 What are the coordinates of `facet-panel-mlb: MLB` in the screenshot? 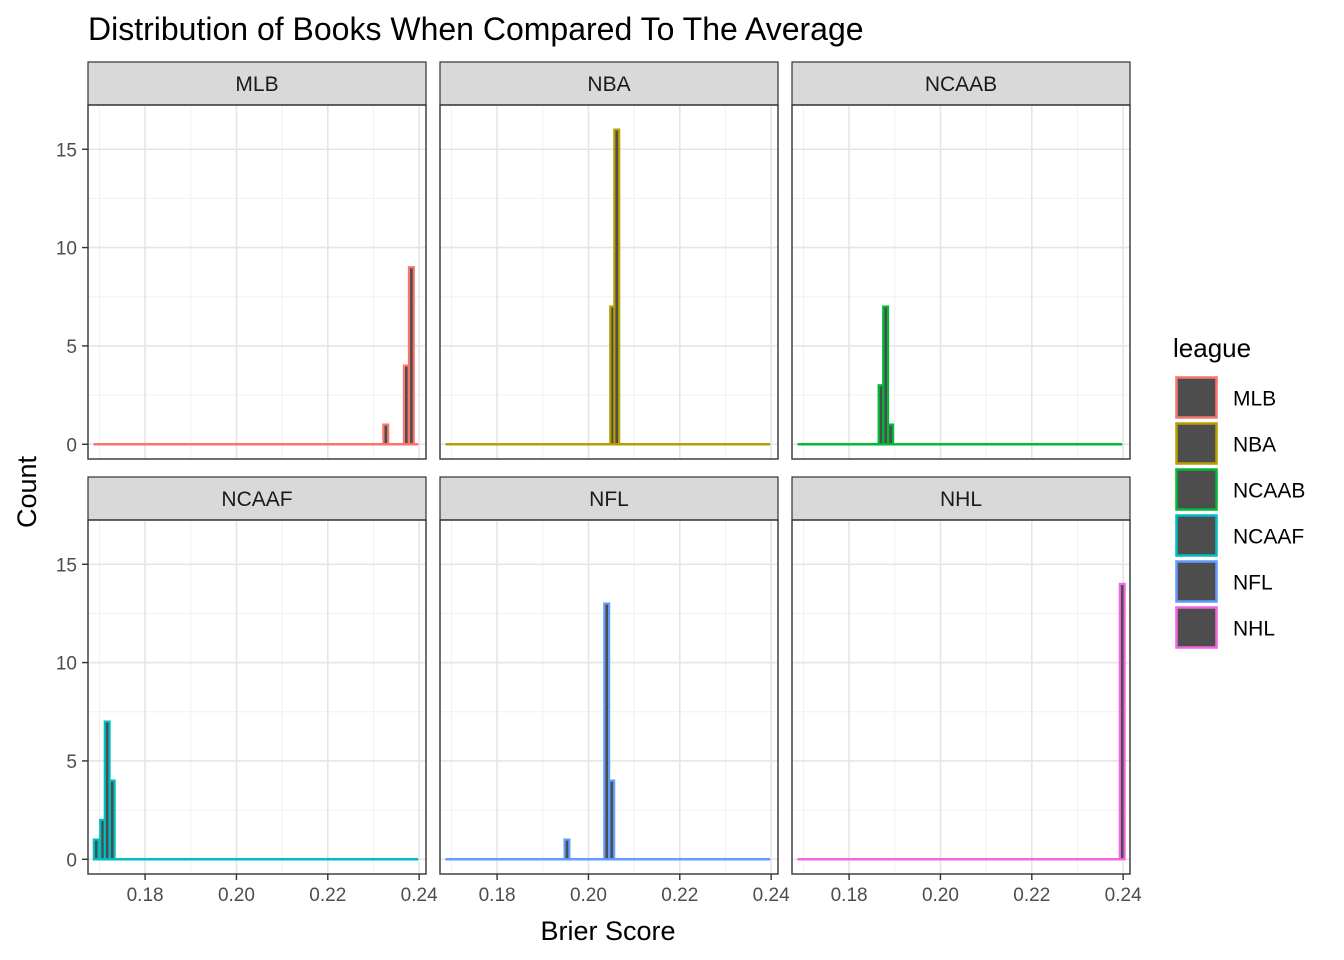 It's located at (257, 260).